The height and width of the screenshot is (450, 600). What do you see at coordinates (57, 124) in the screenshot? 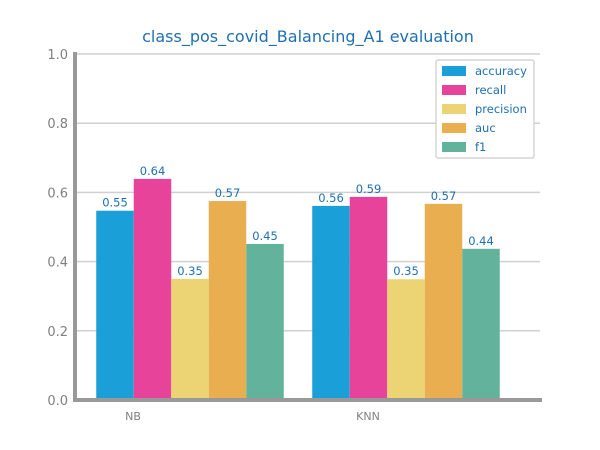
I see `y-tick-label: 0.8` at bounding box center [57, 124].